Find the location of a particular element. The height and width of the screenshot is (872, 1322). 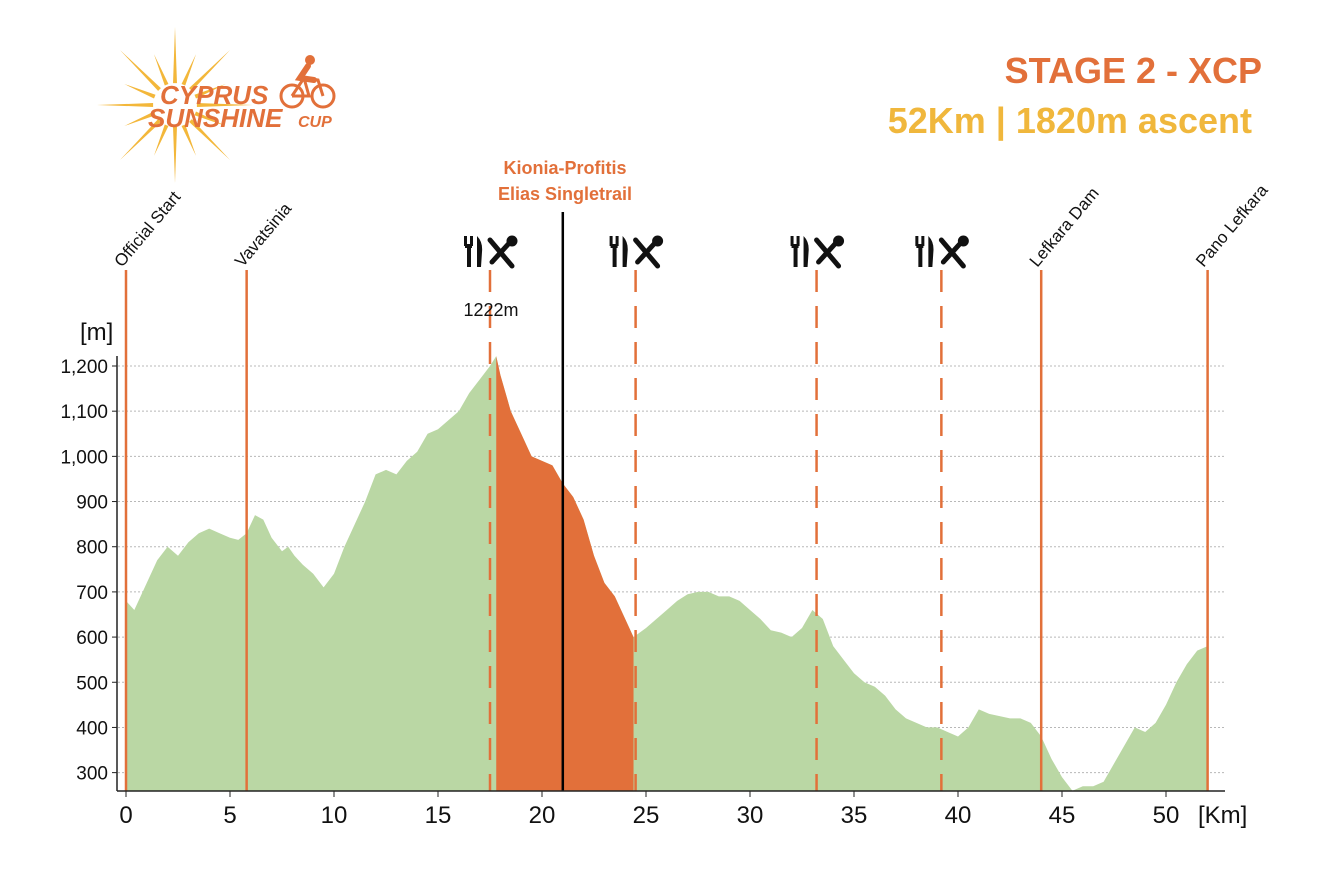

x-tick-label: 20 is located at coordinates (542, 815).